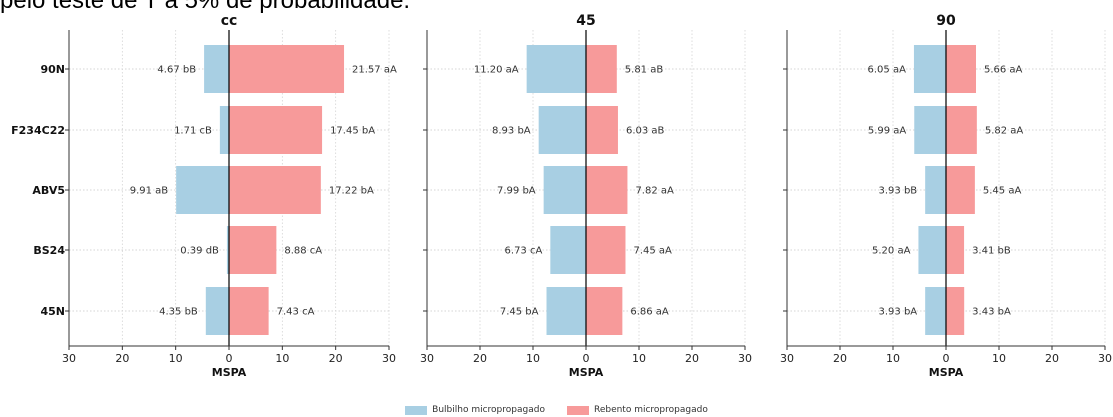 The width and height of the screenshot is (1113, 417). I want to click on data-label-right-0-4: 7.43 cA, so click(296, 312).